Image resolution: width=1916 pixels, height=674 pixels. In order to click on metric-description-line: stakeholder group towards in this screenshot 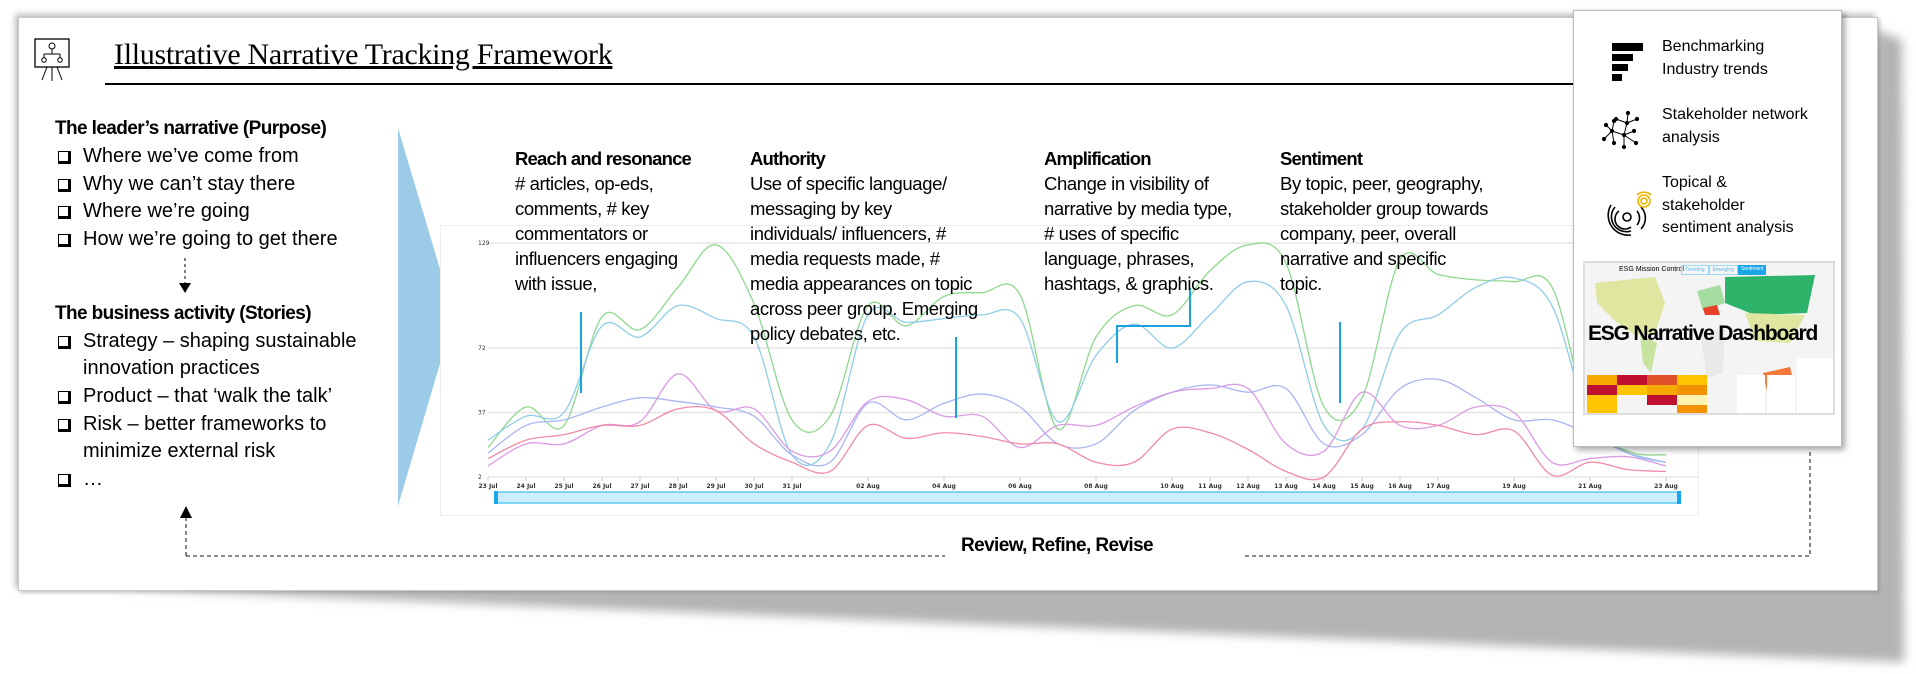, I will do `click(1384, 208)`.